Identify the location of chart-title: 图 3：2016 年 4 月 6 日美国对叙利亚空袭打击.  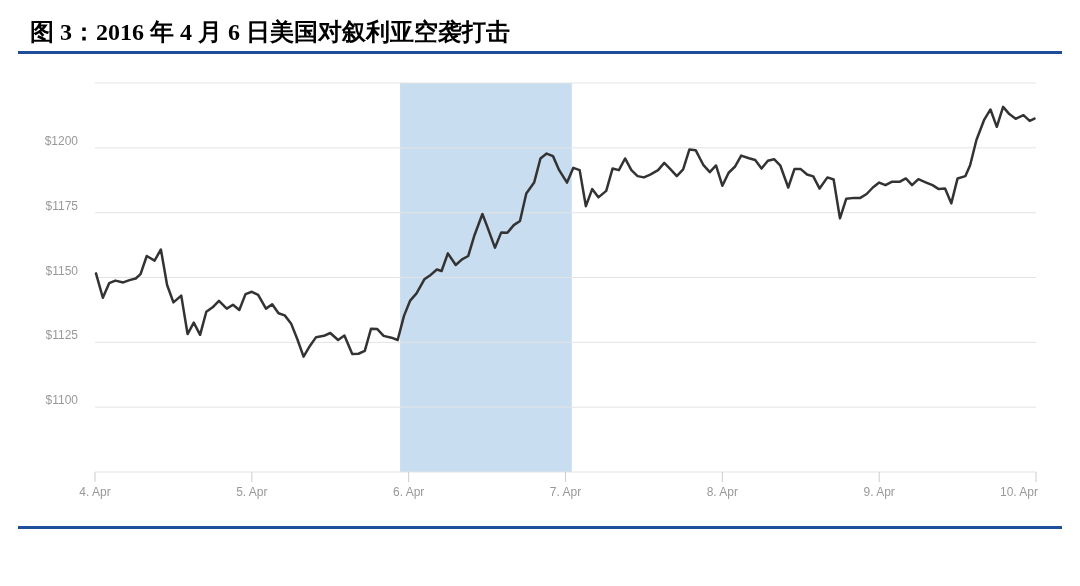
(270, 31).